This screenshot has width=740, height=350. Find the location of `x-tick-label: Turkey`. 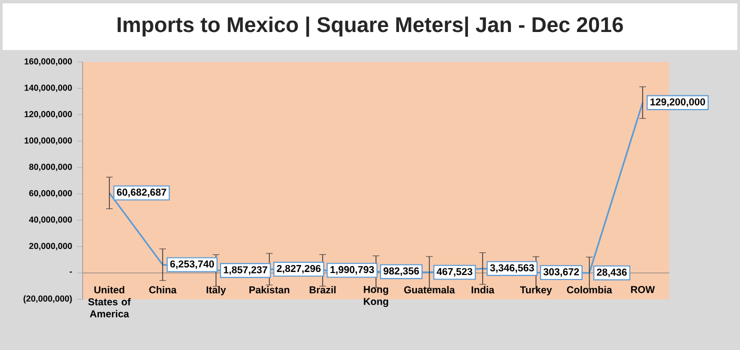

x-tick-label: Turkey is located at coordinates (536, 291).